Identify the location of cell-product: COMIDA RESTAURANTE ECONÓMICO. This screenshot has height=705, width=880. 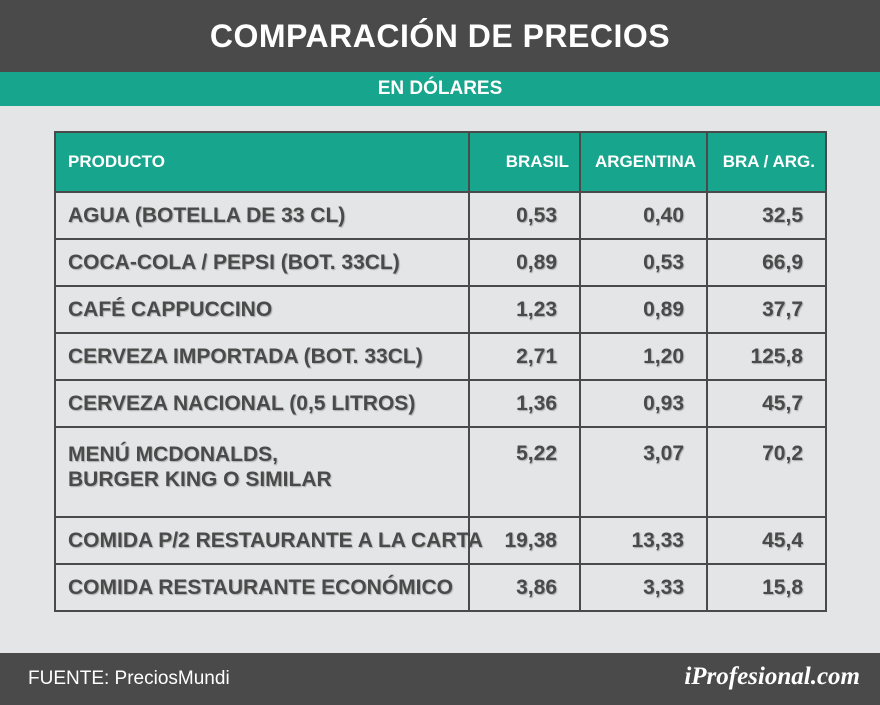
(262, 587).